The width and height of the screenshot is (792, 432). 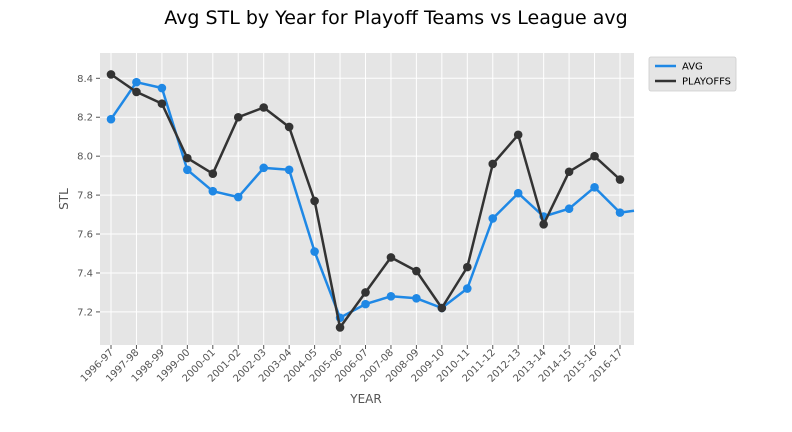 I want to click on y-axis-label: STL, so click(x=64, y=199).